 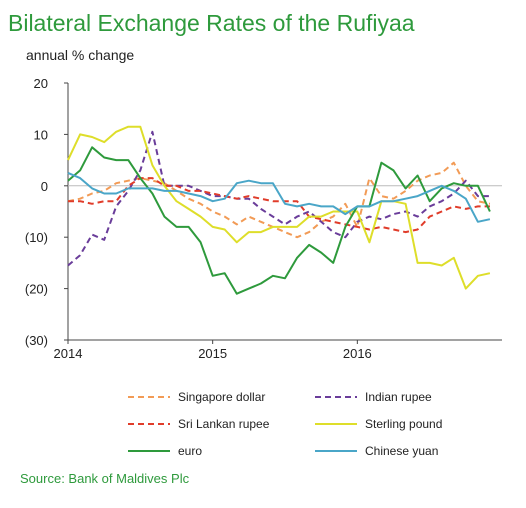 What do you see at coordinates (403, 424) in the screenshot?
I see `legend-label: Sterling pound` at bounding box center [403, 424].